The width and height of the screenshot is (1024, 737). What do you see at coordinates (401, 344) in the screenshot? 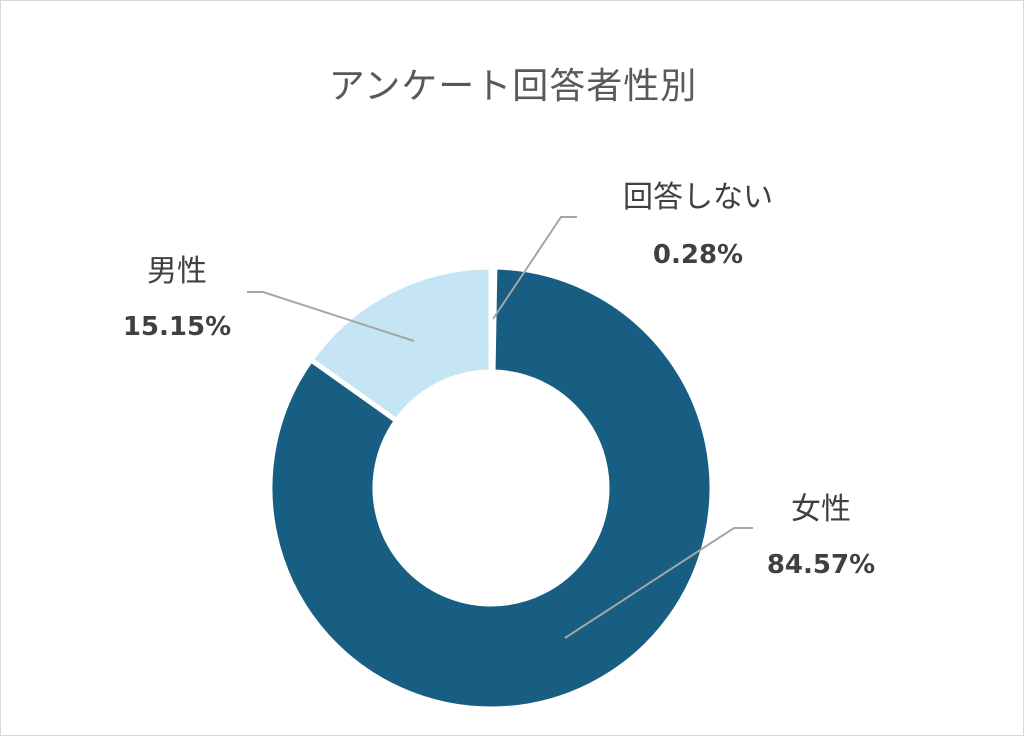
I see `slice-male` at bounding box center [401, 344].